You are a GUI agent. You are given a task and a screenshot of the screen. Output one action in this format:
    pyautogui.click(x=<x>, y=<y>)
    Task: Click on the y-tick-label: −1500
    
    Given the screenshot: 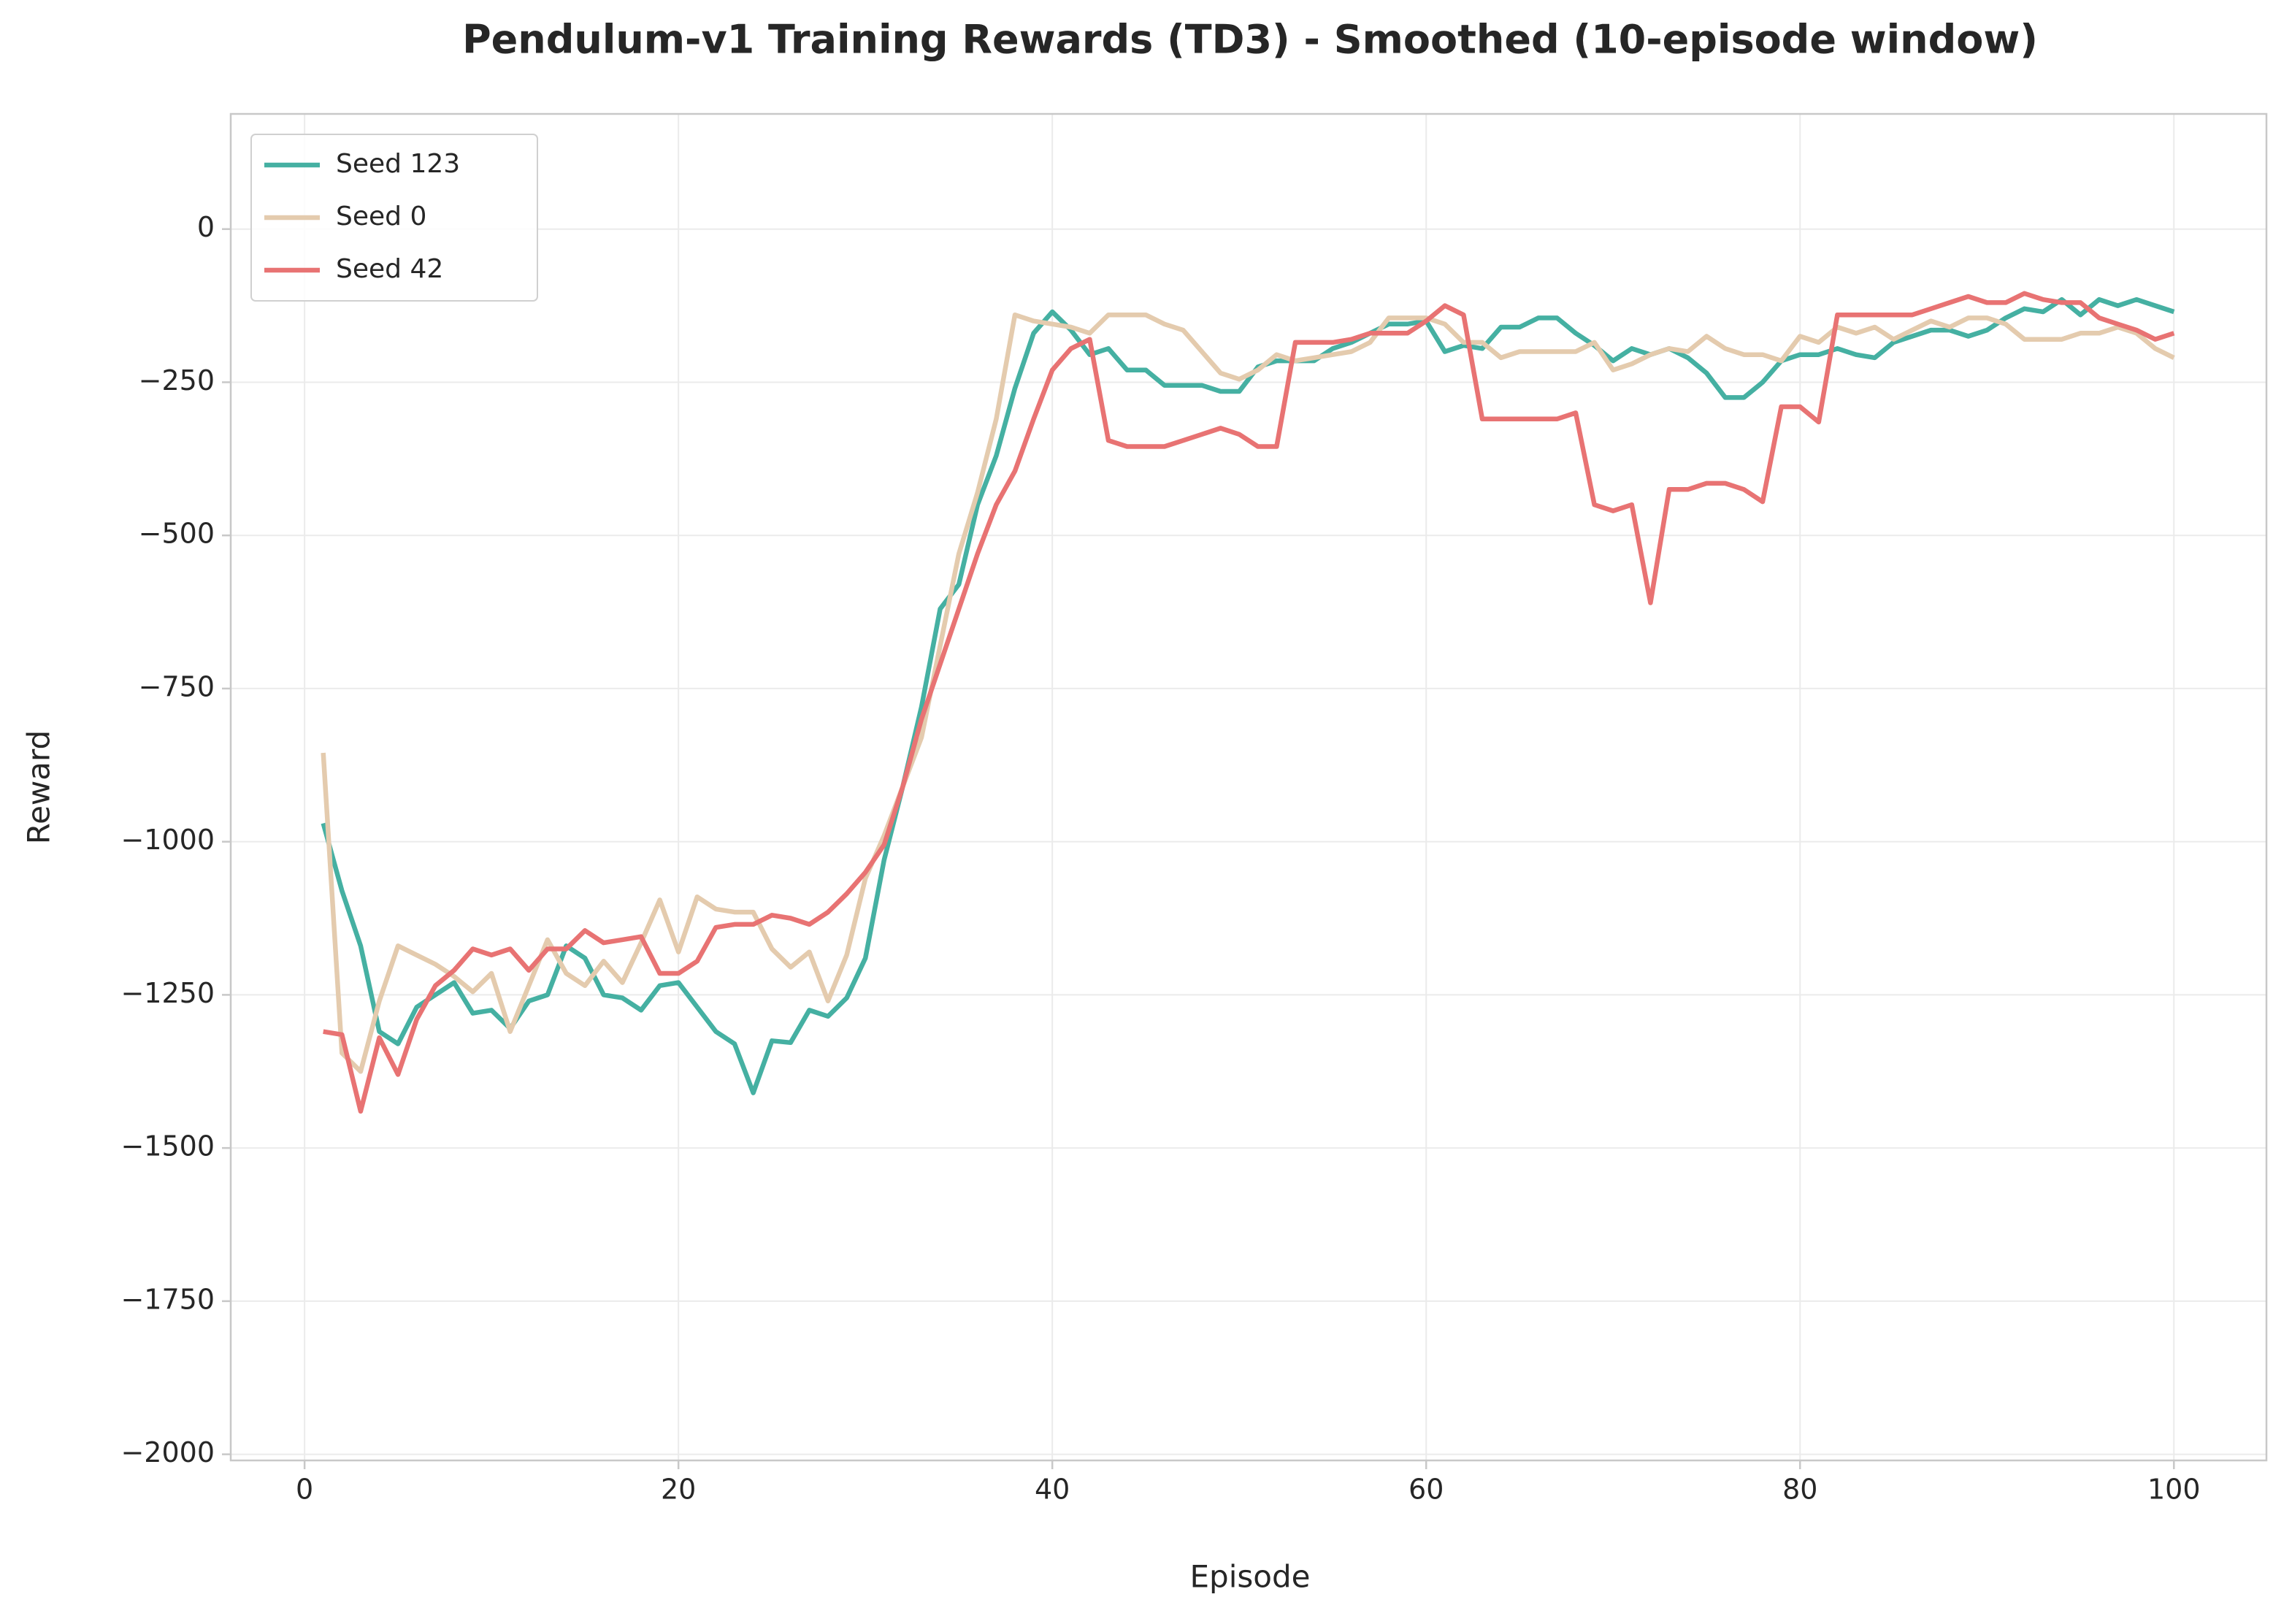 What is the action you would take?
    pyautogui.click(x=167, y=1146)
    